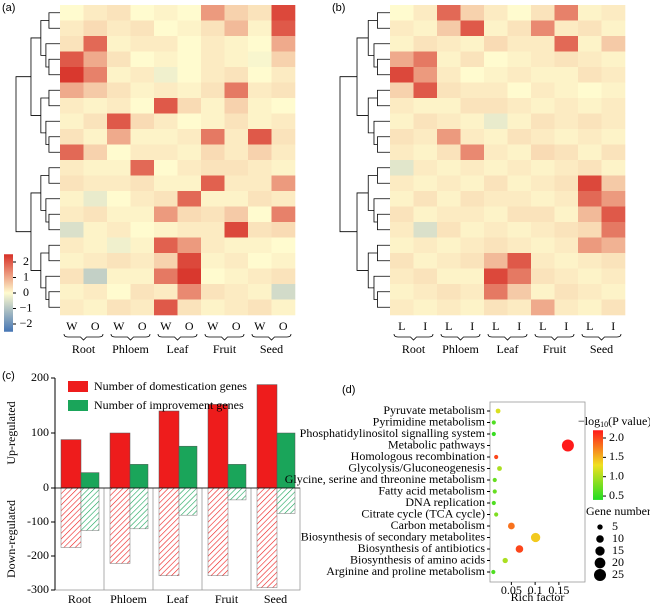 The image size is (650, 605). What do you see at coordinates (418, 456) in the screenshot?
I see `y-tick-label: Homologous recombination` at bounding box center [418, 456].